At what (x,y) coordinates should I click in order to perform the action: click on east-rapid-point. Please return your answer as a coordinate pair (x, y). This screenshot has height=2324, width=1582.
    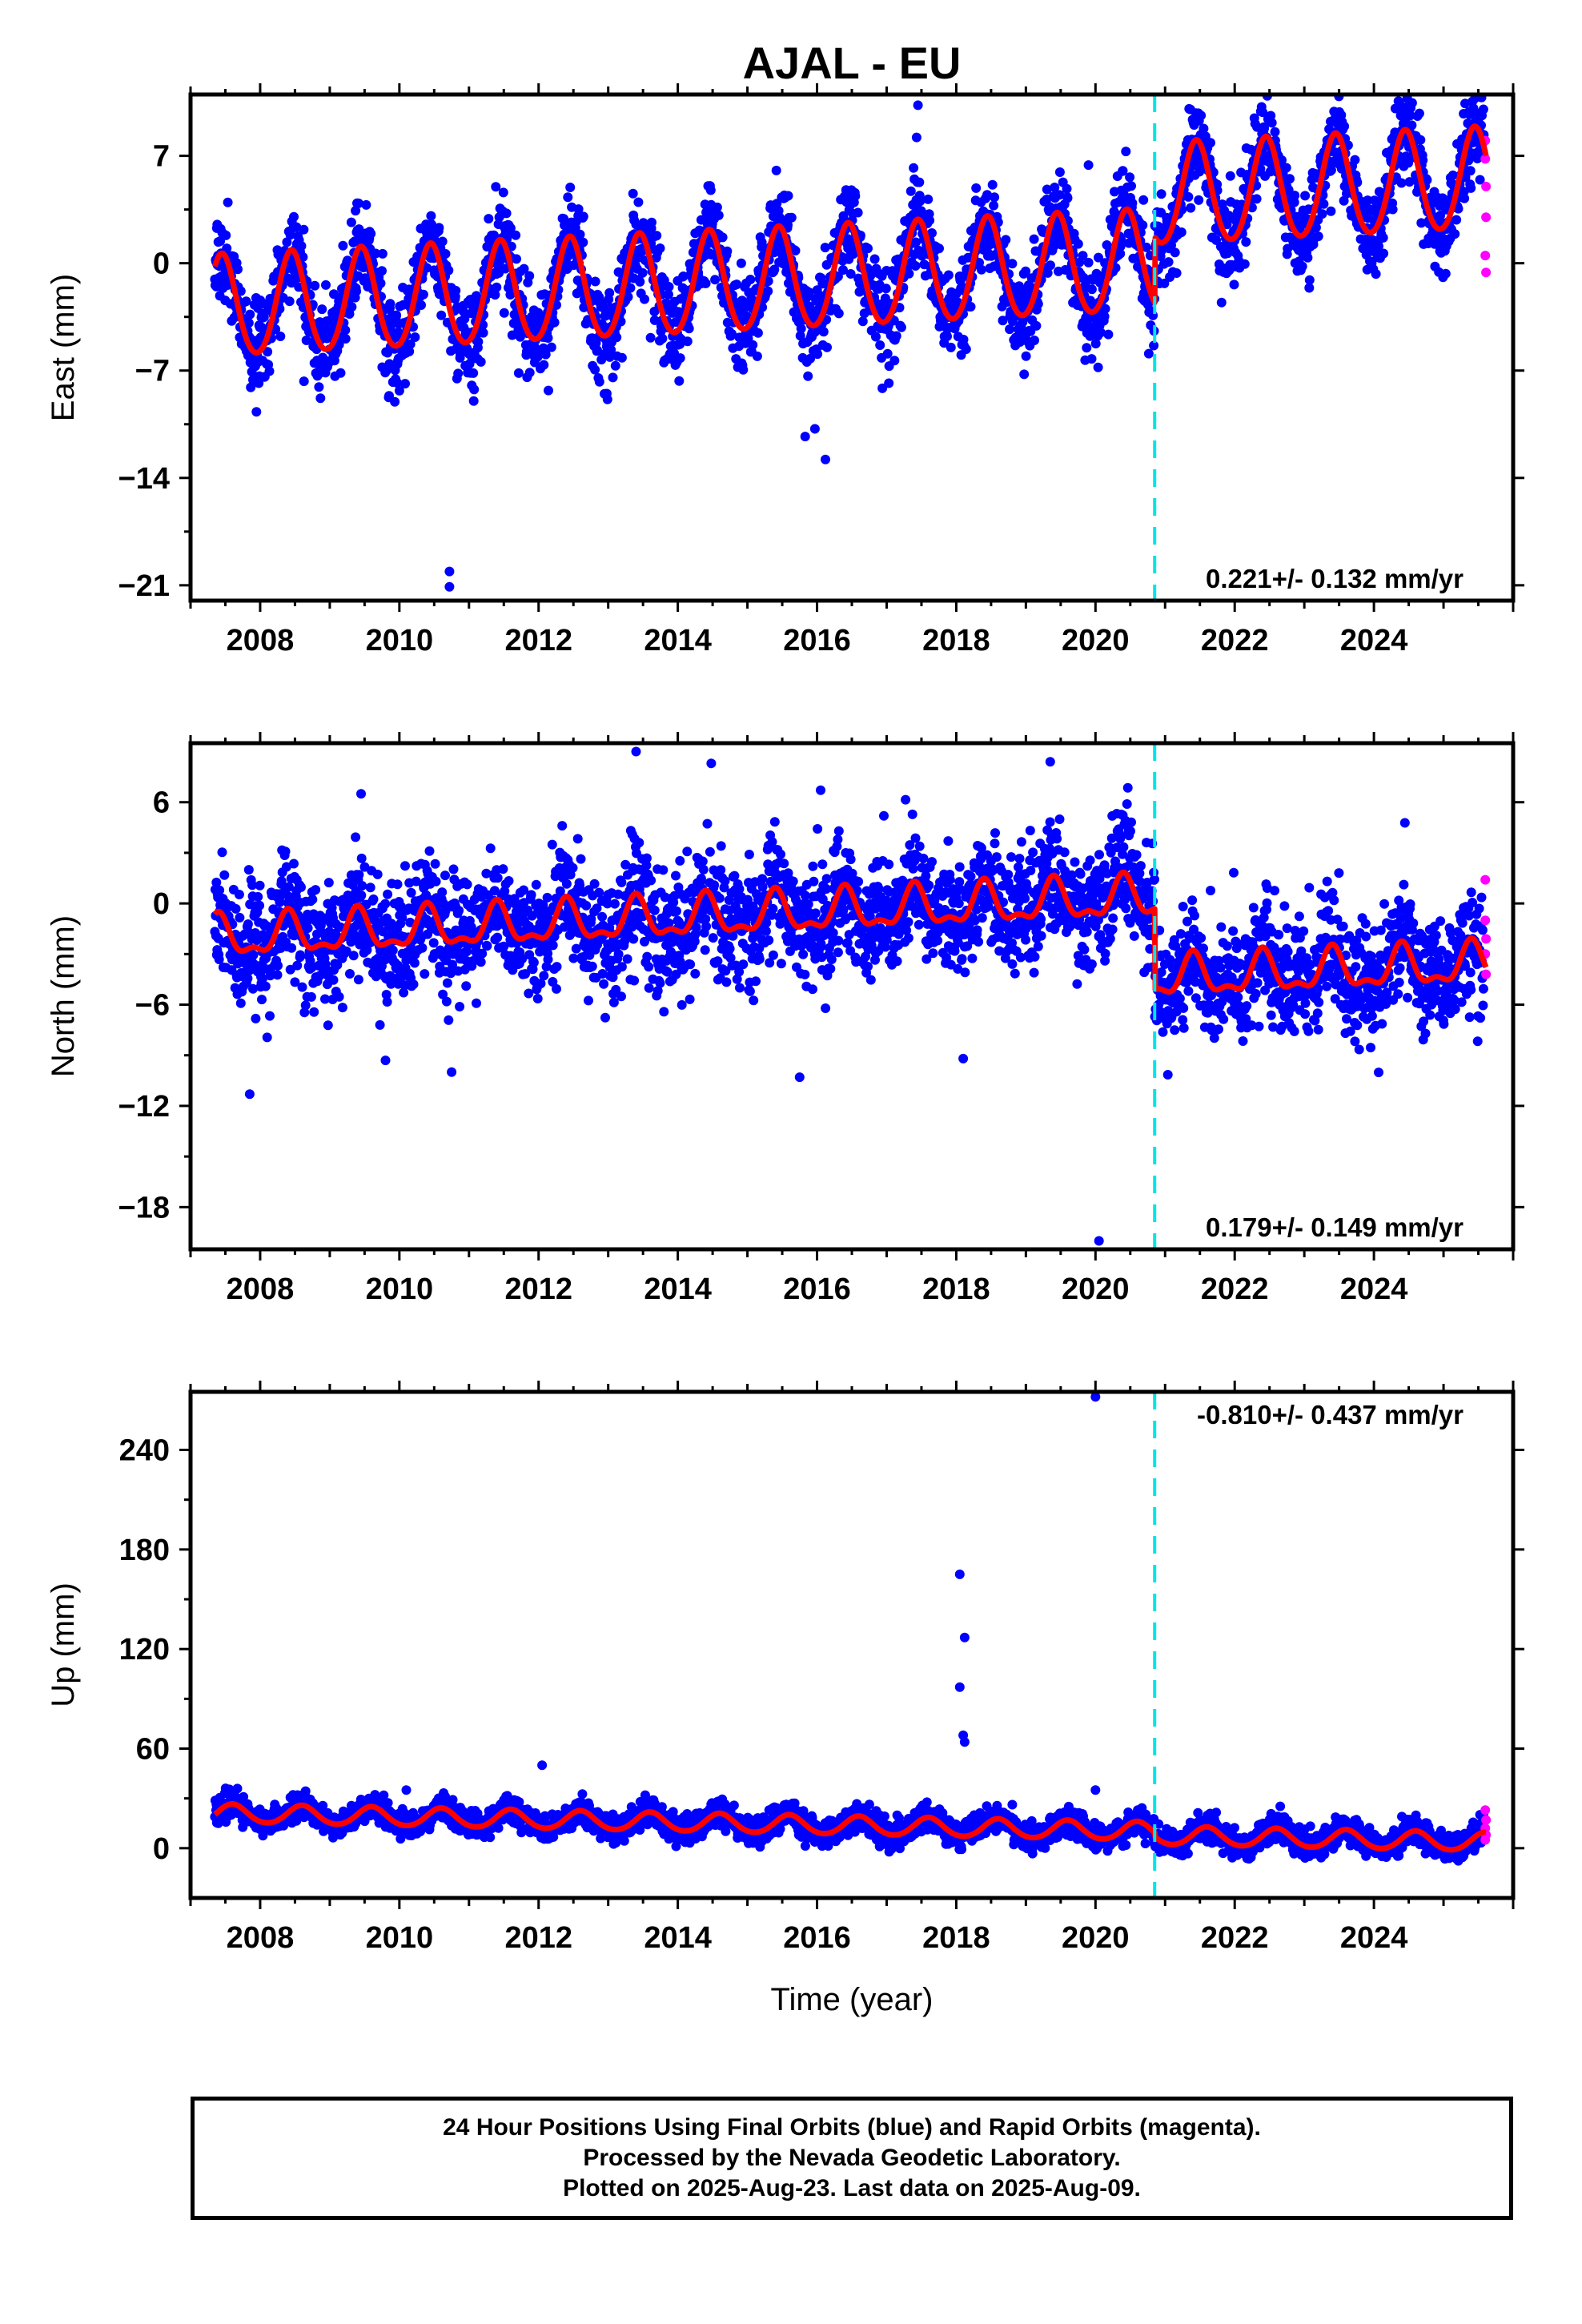
    Looking at the image, I should click on (1486, 159).